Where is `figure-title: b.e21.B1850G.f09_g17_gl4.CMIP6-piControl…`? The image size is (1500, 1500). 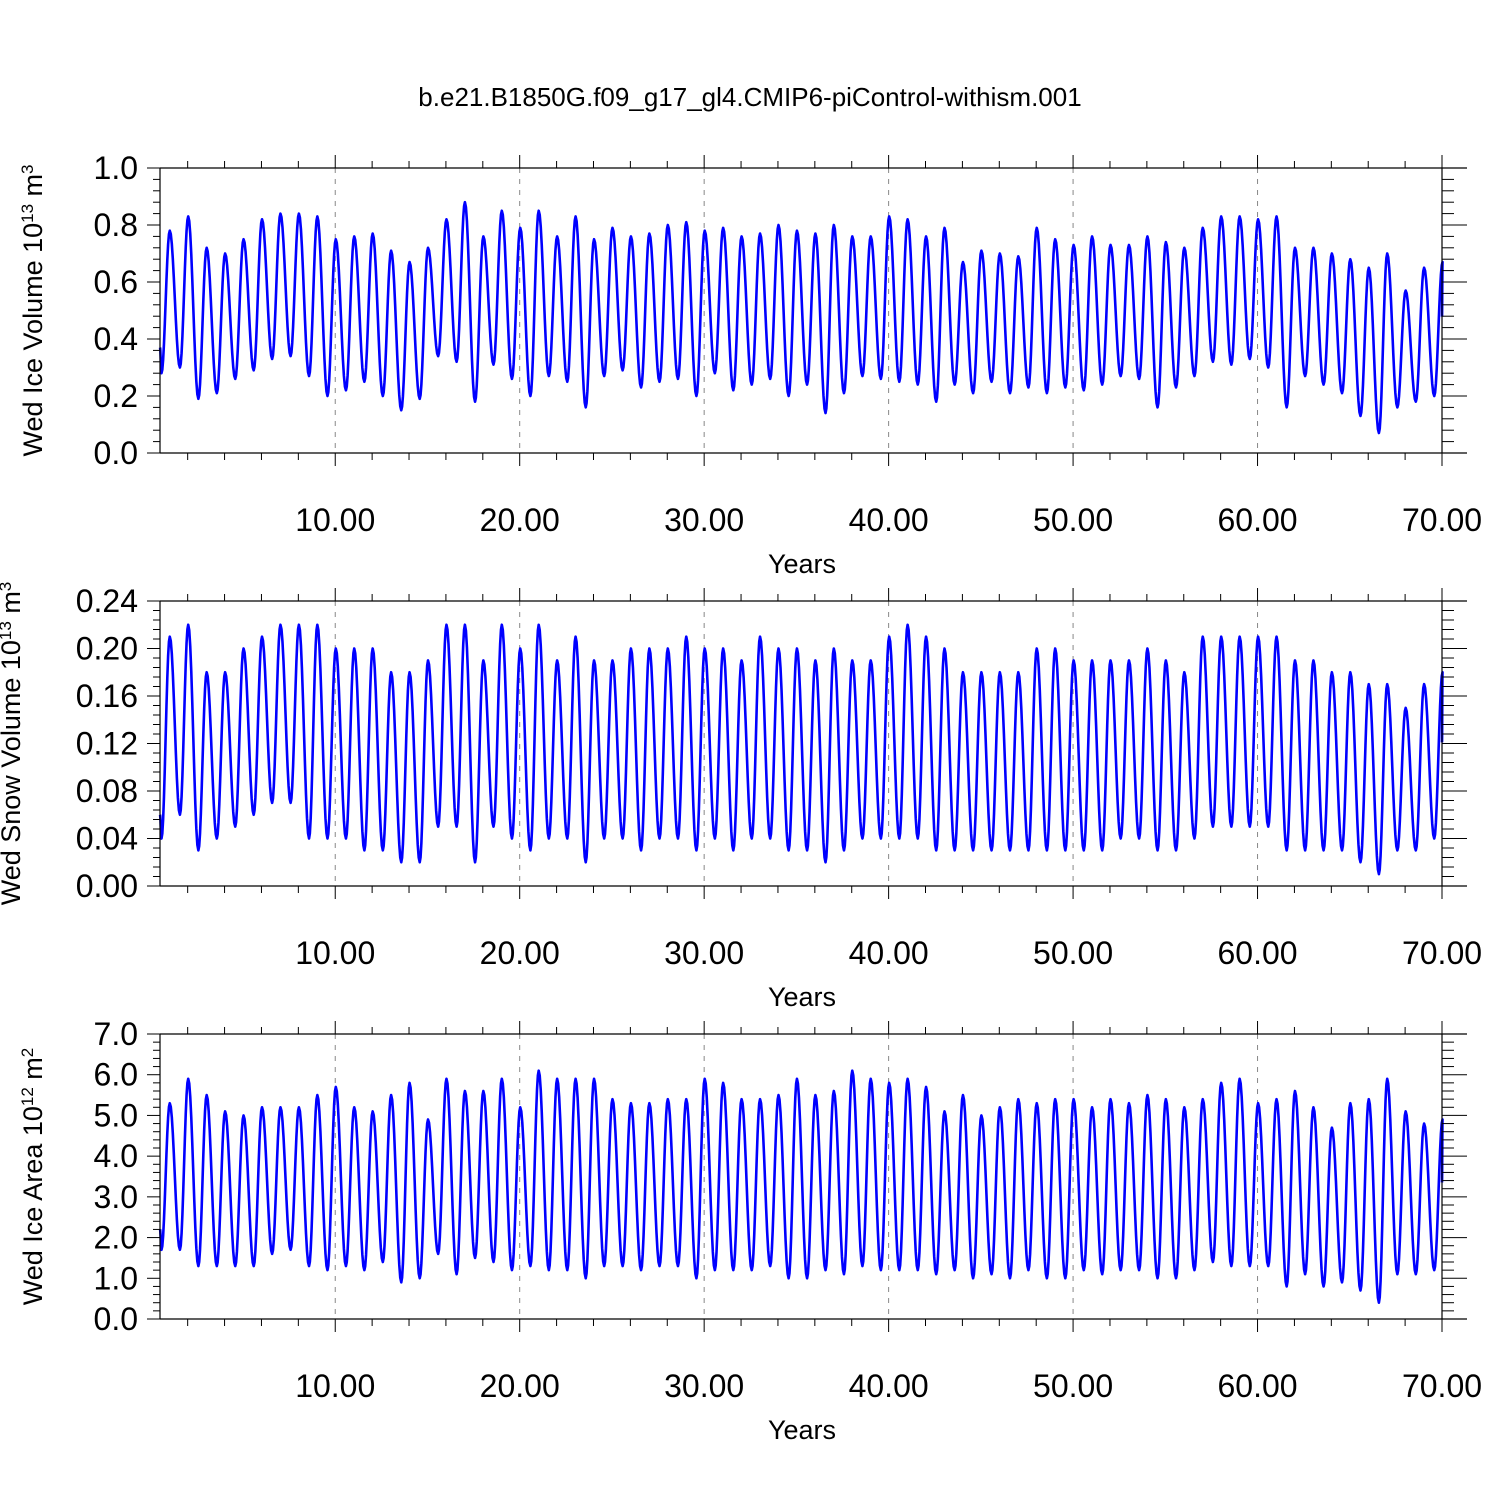 figure-title: b.e21.B1850G.f09_g17_gl4.CMIP6-piControl… is located at coordinates (749, 97).